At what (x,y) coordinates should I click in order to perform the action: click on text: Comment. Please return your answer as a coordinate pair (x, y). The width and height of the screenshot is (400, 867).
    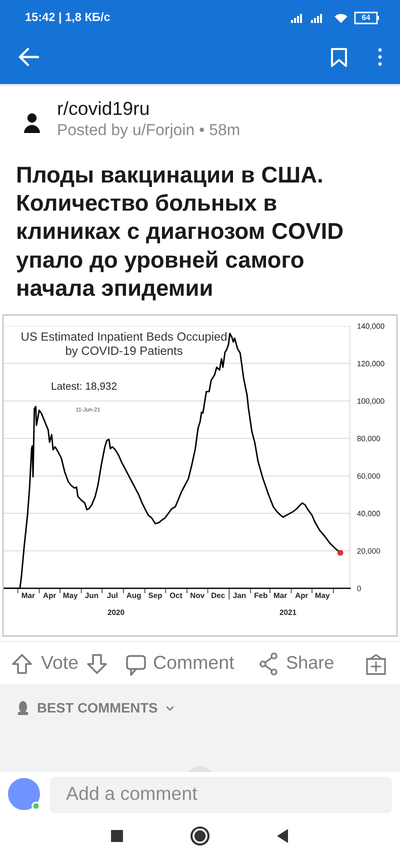
    Looking at the image, I should click on (194, 663).